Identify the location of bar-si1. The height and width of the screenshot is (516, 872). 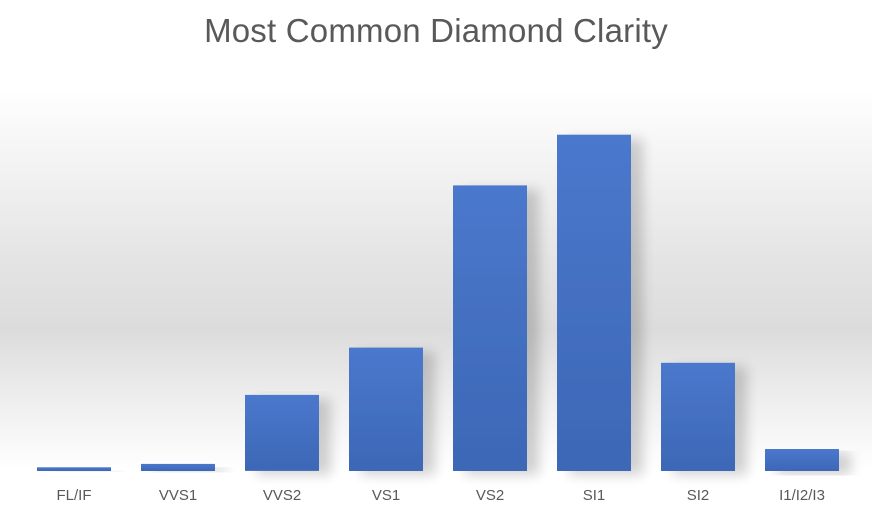
(594, 302).